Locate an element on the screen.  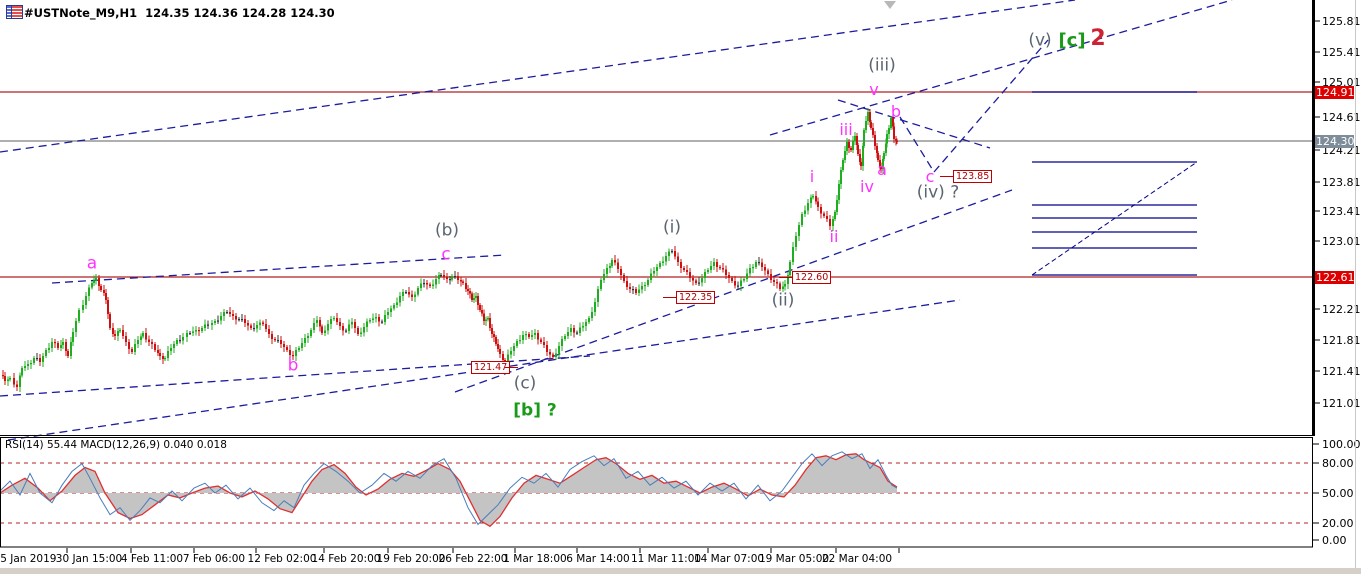
wave-label: i is located at coordinates (812, 176).